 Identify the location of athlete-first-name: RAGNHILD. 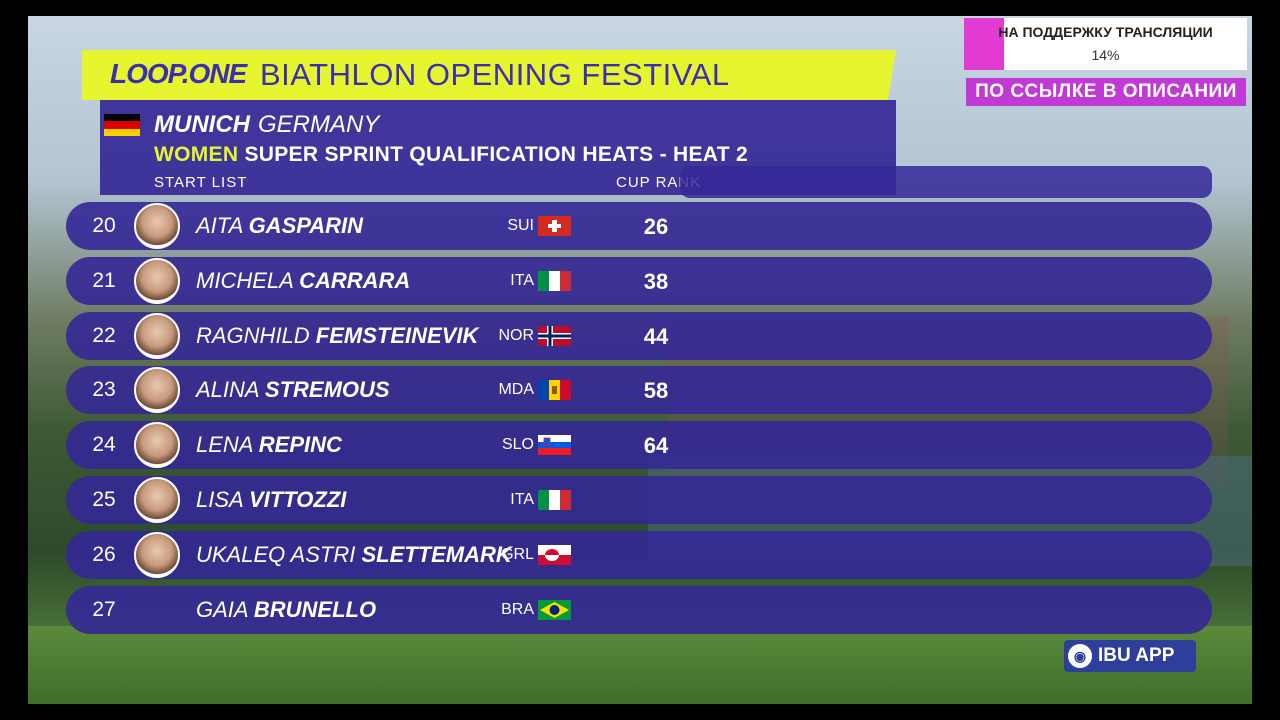
(256, 335).